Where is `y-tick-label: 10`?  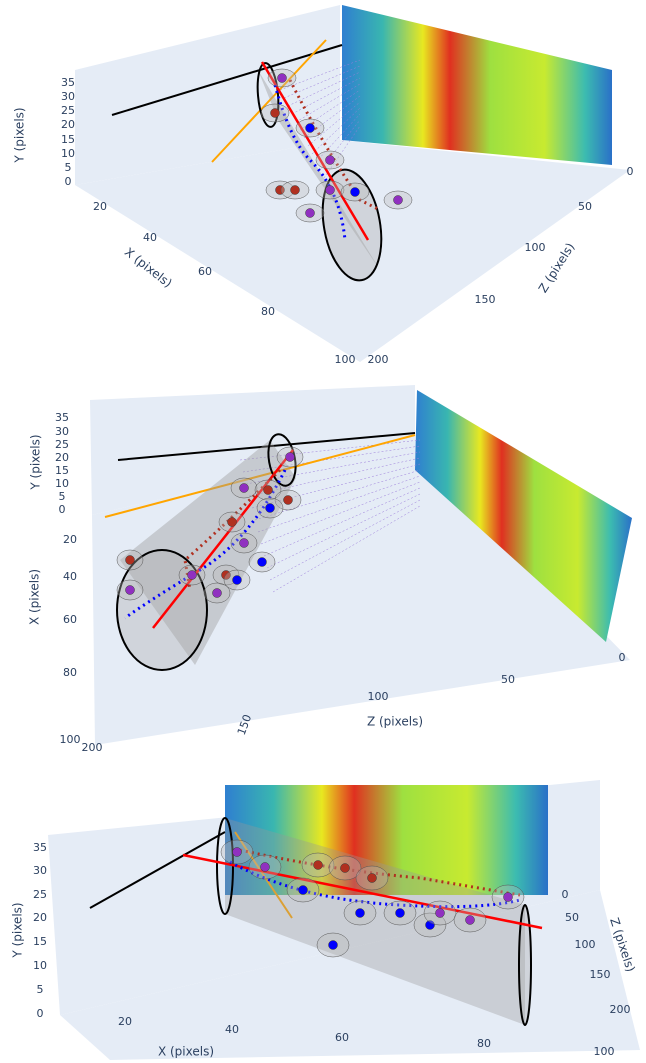
y-tick-label: 10 is located at coordinates (62, 483).